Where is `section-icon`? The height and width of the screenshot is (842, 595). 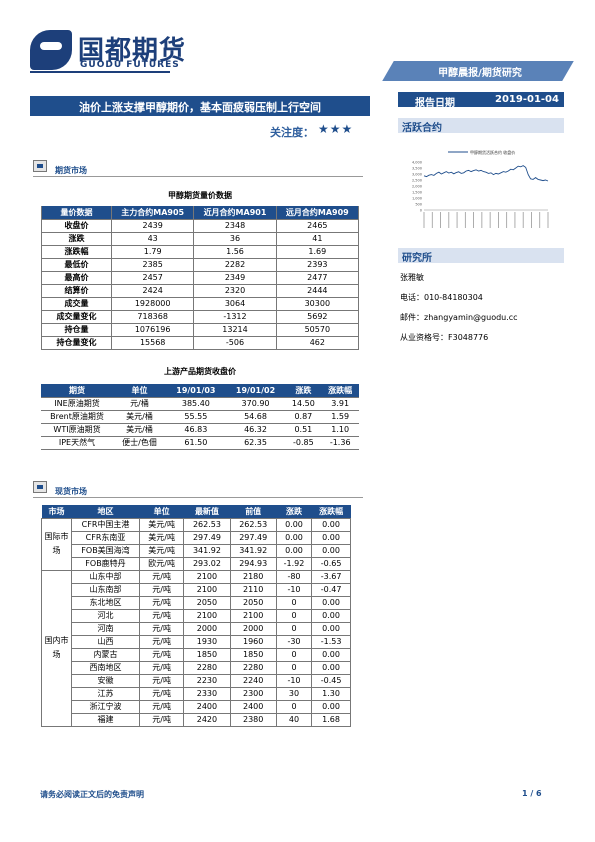
section-icon is located at coordinates (40, 487).